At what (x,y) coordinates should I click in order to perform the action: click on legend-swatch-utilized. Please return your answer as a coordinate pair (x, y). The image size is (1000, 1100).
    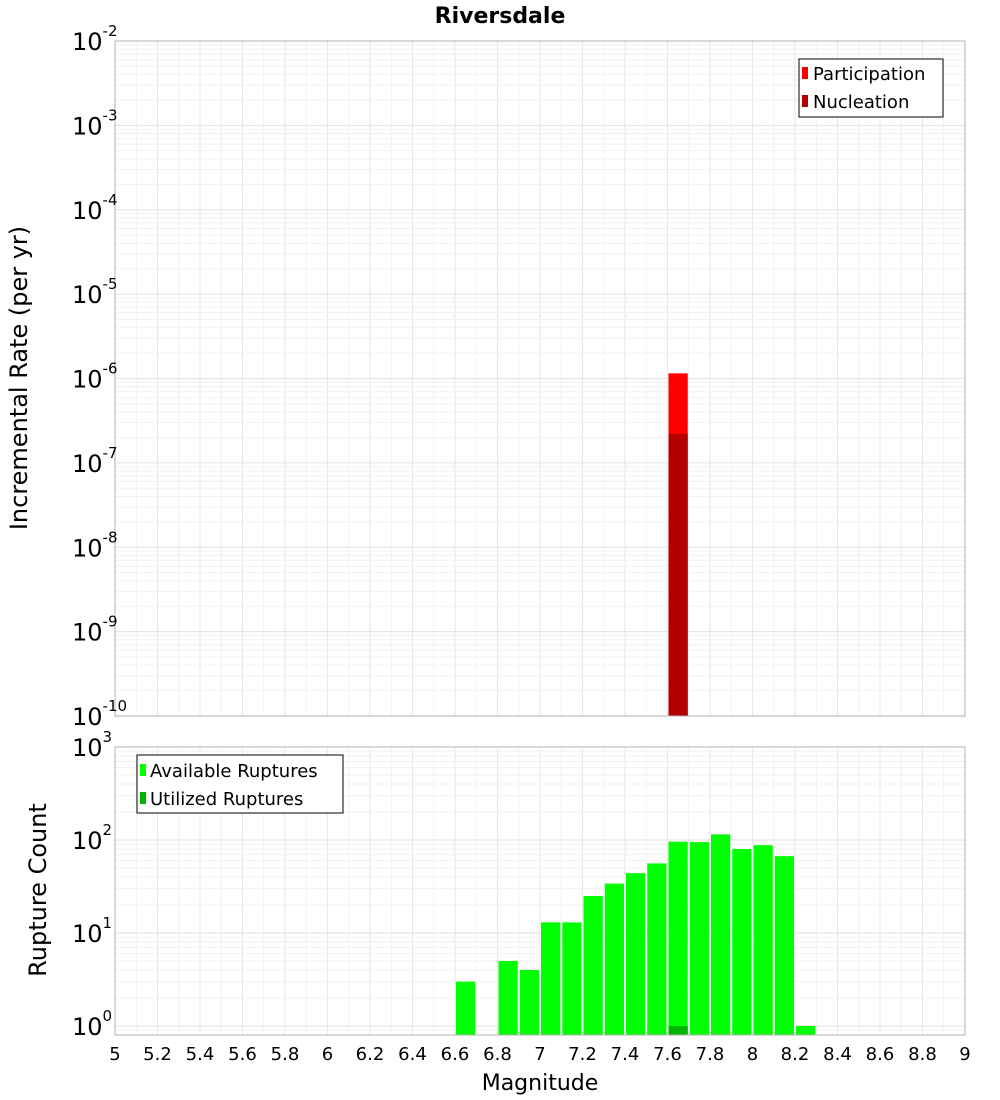
    Looking at the image, I should click on (143, 798).